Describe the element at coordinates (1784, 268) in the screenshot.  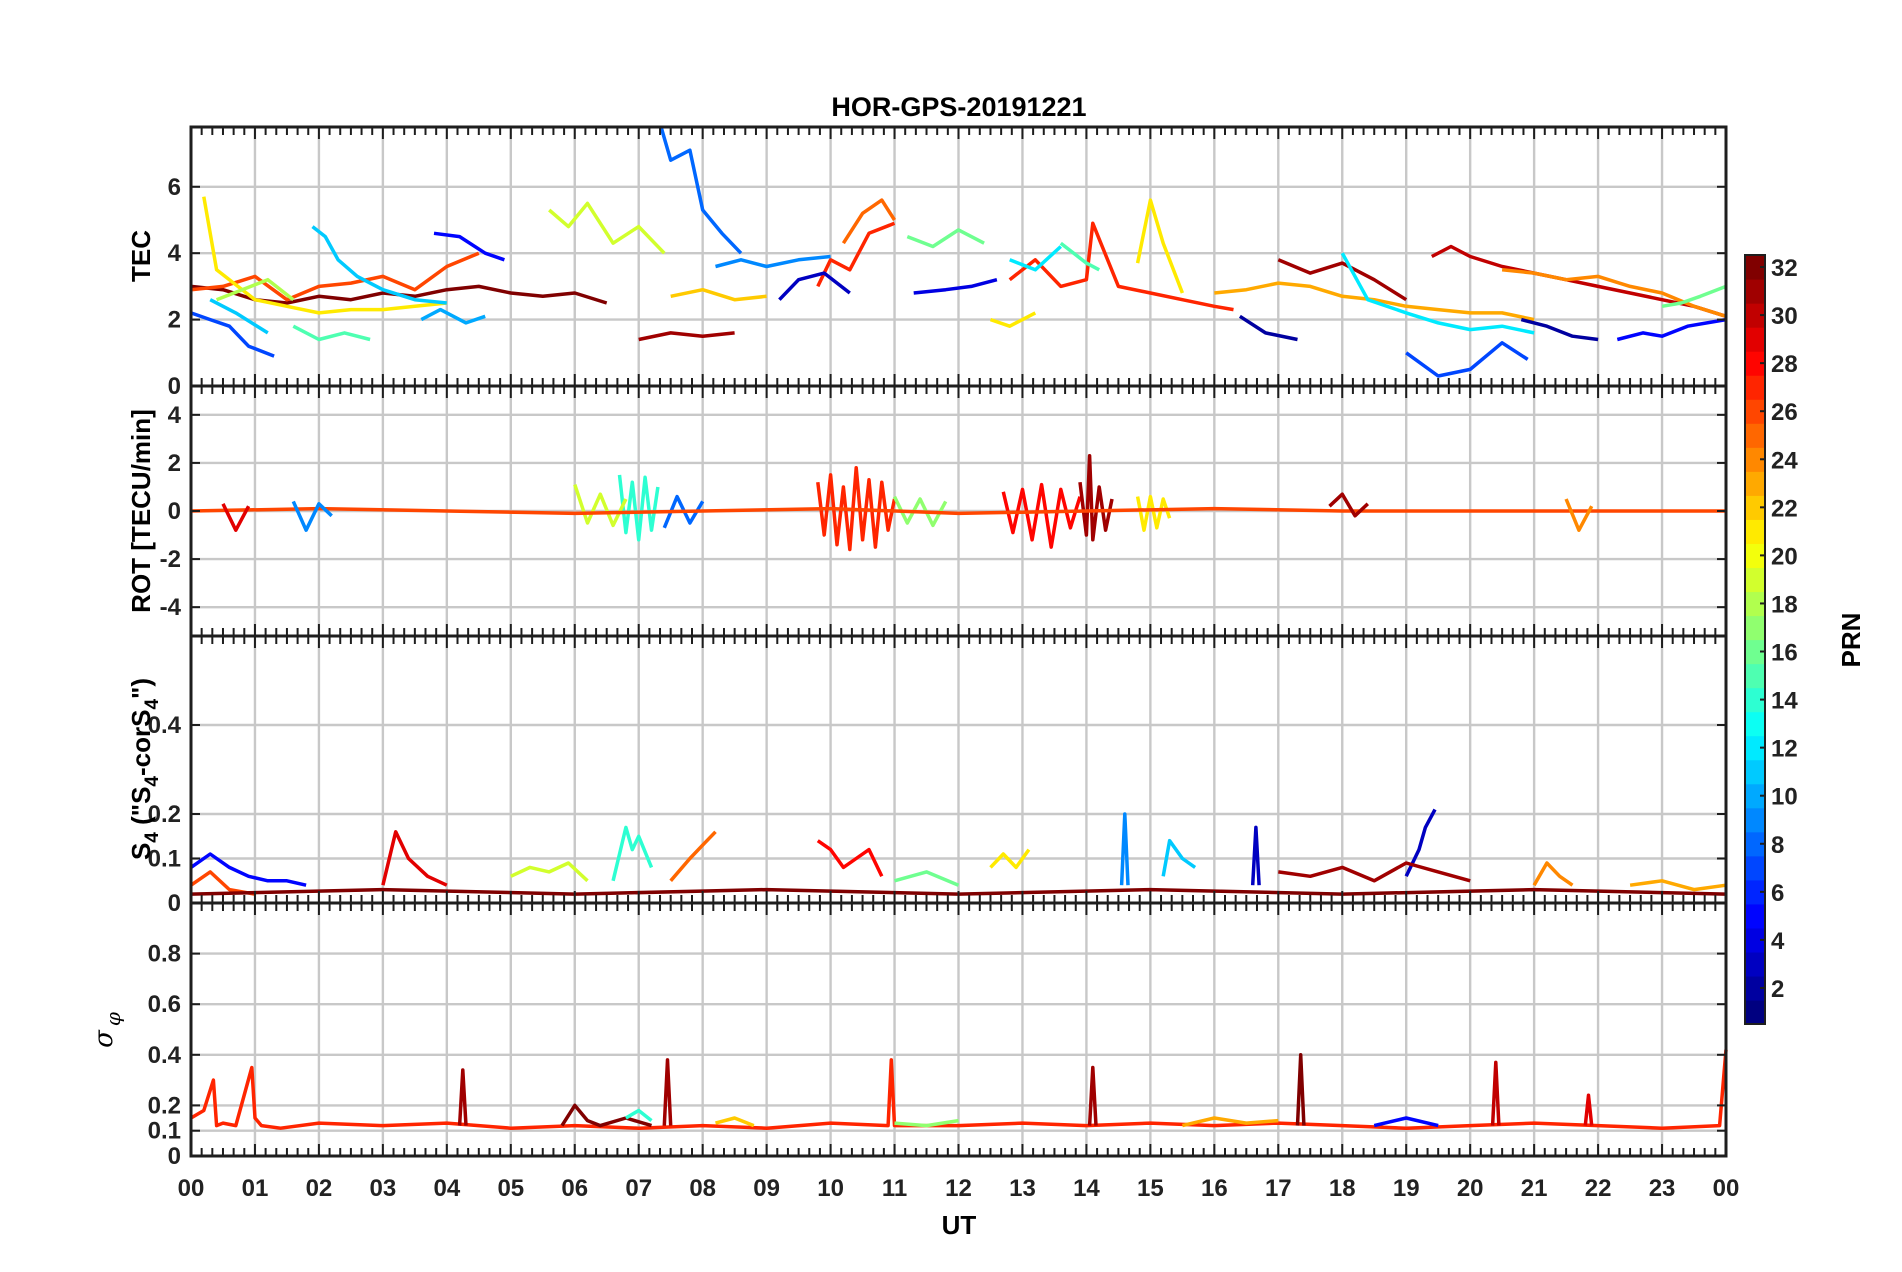
I see `colorbar-tick-label: 32` at that location.